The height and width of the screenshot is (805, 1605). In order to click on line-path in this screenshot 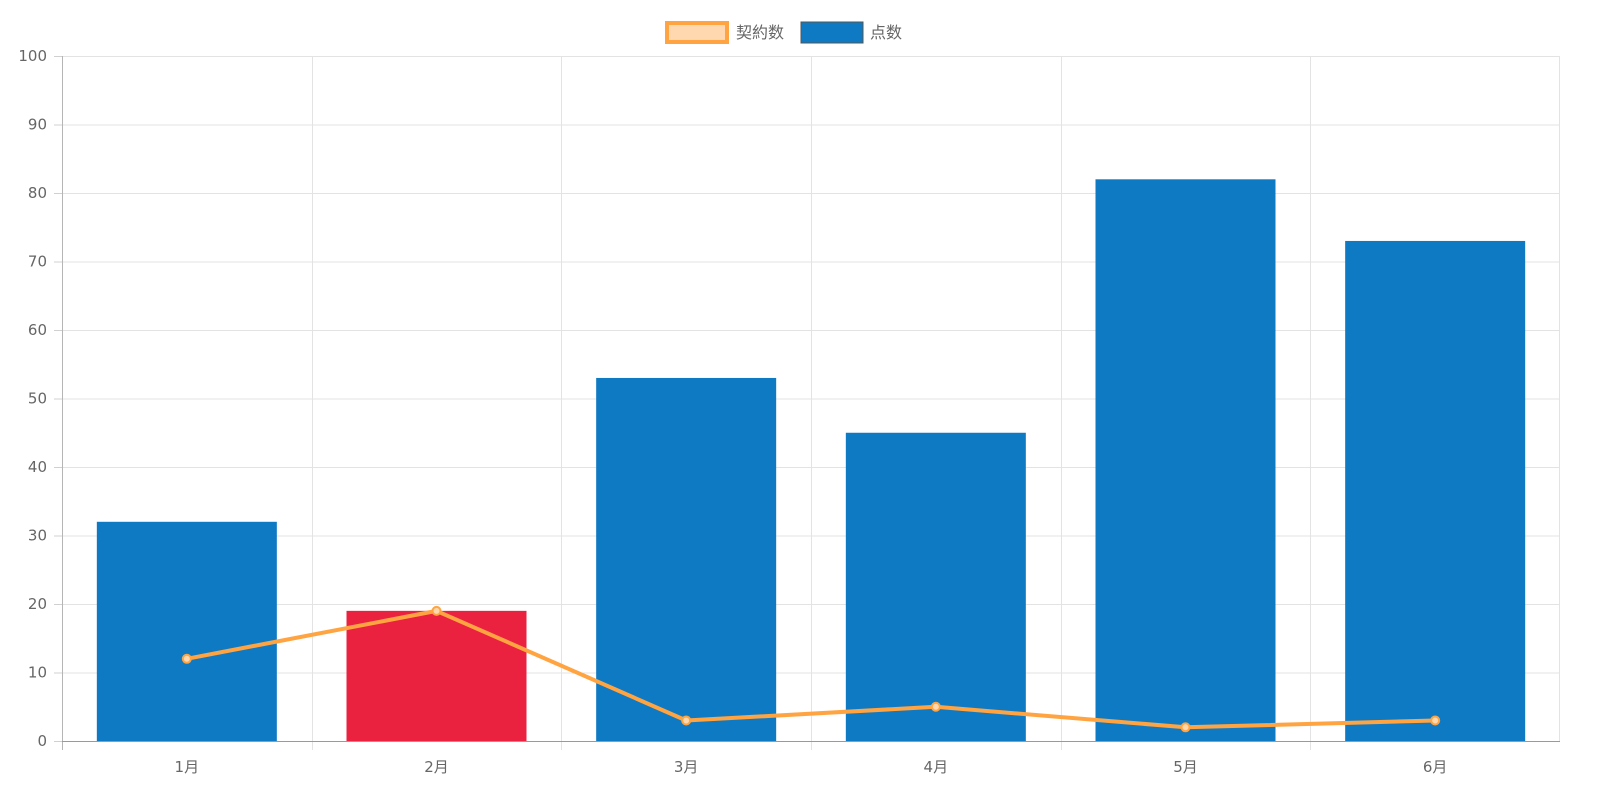, I will do `click(811, 669)`.